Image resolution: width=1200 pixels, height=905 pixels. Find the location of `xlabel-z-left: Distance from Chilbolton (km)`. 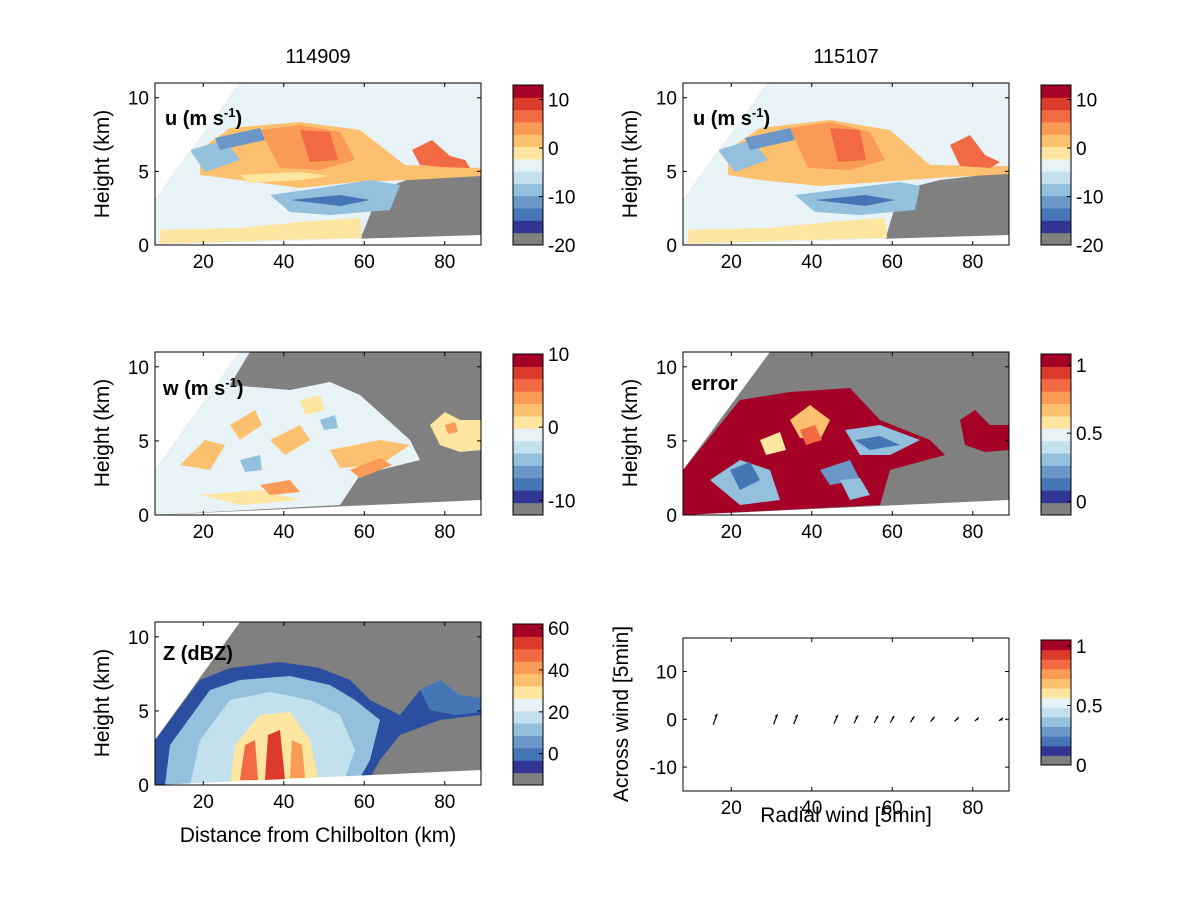

xlabel-z-left: Distance from Chilbolton (km) is located at coordinates (318, 835).